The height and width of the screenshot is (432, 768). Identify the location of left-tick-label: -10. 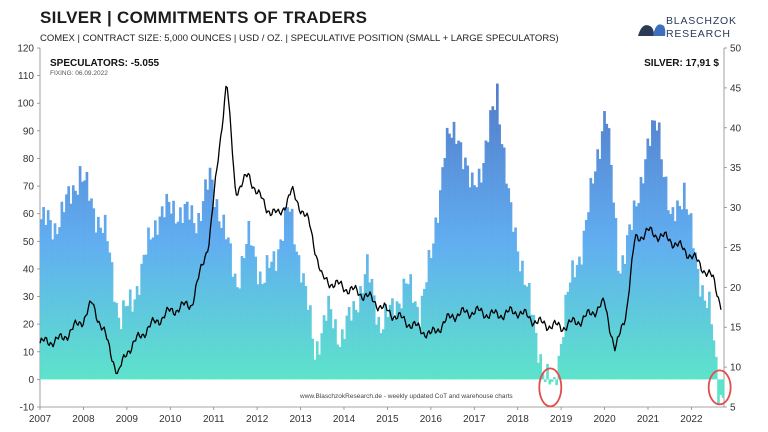
(27, 408).